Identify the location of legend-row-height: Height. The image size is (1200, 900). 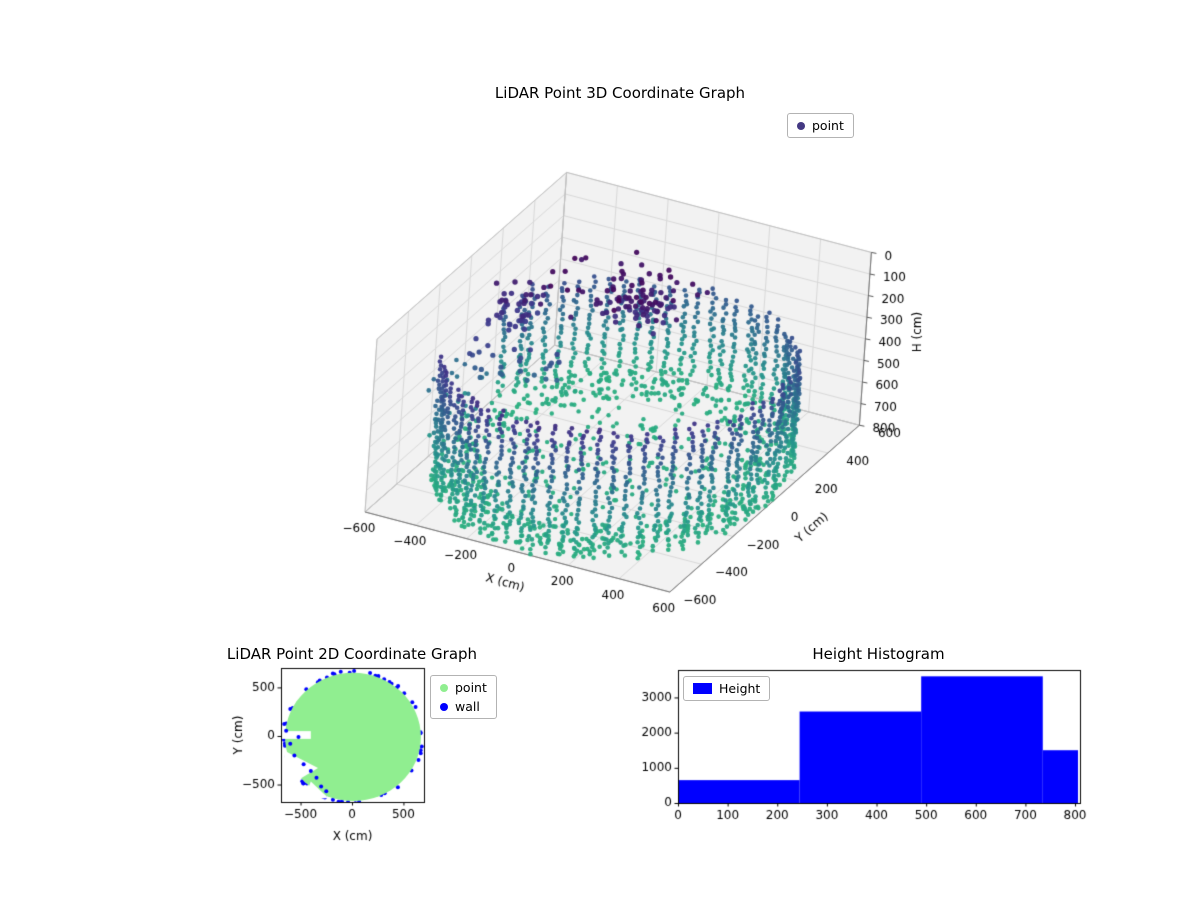
(726, 688).